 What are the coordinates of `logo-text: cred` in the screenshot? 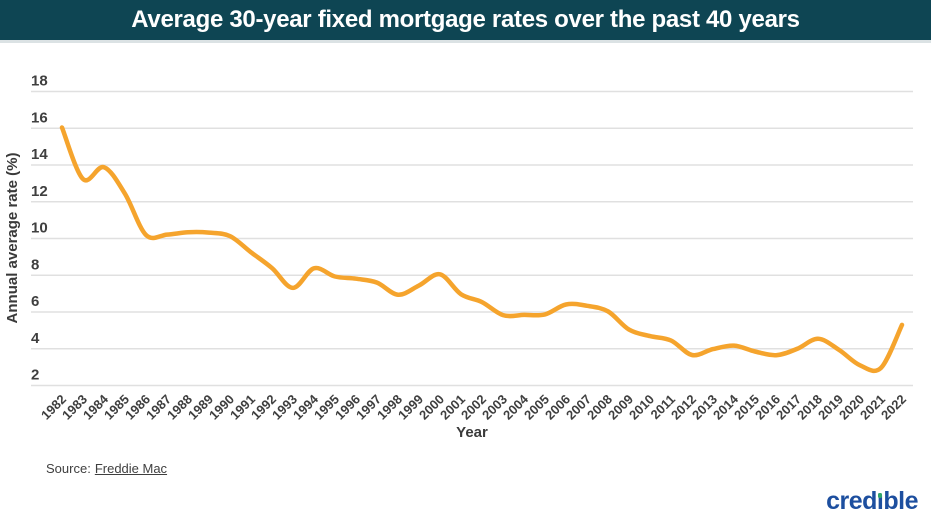 It's located at (851, 501).